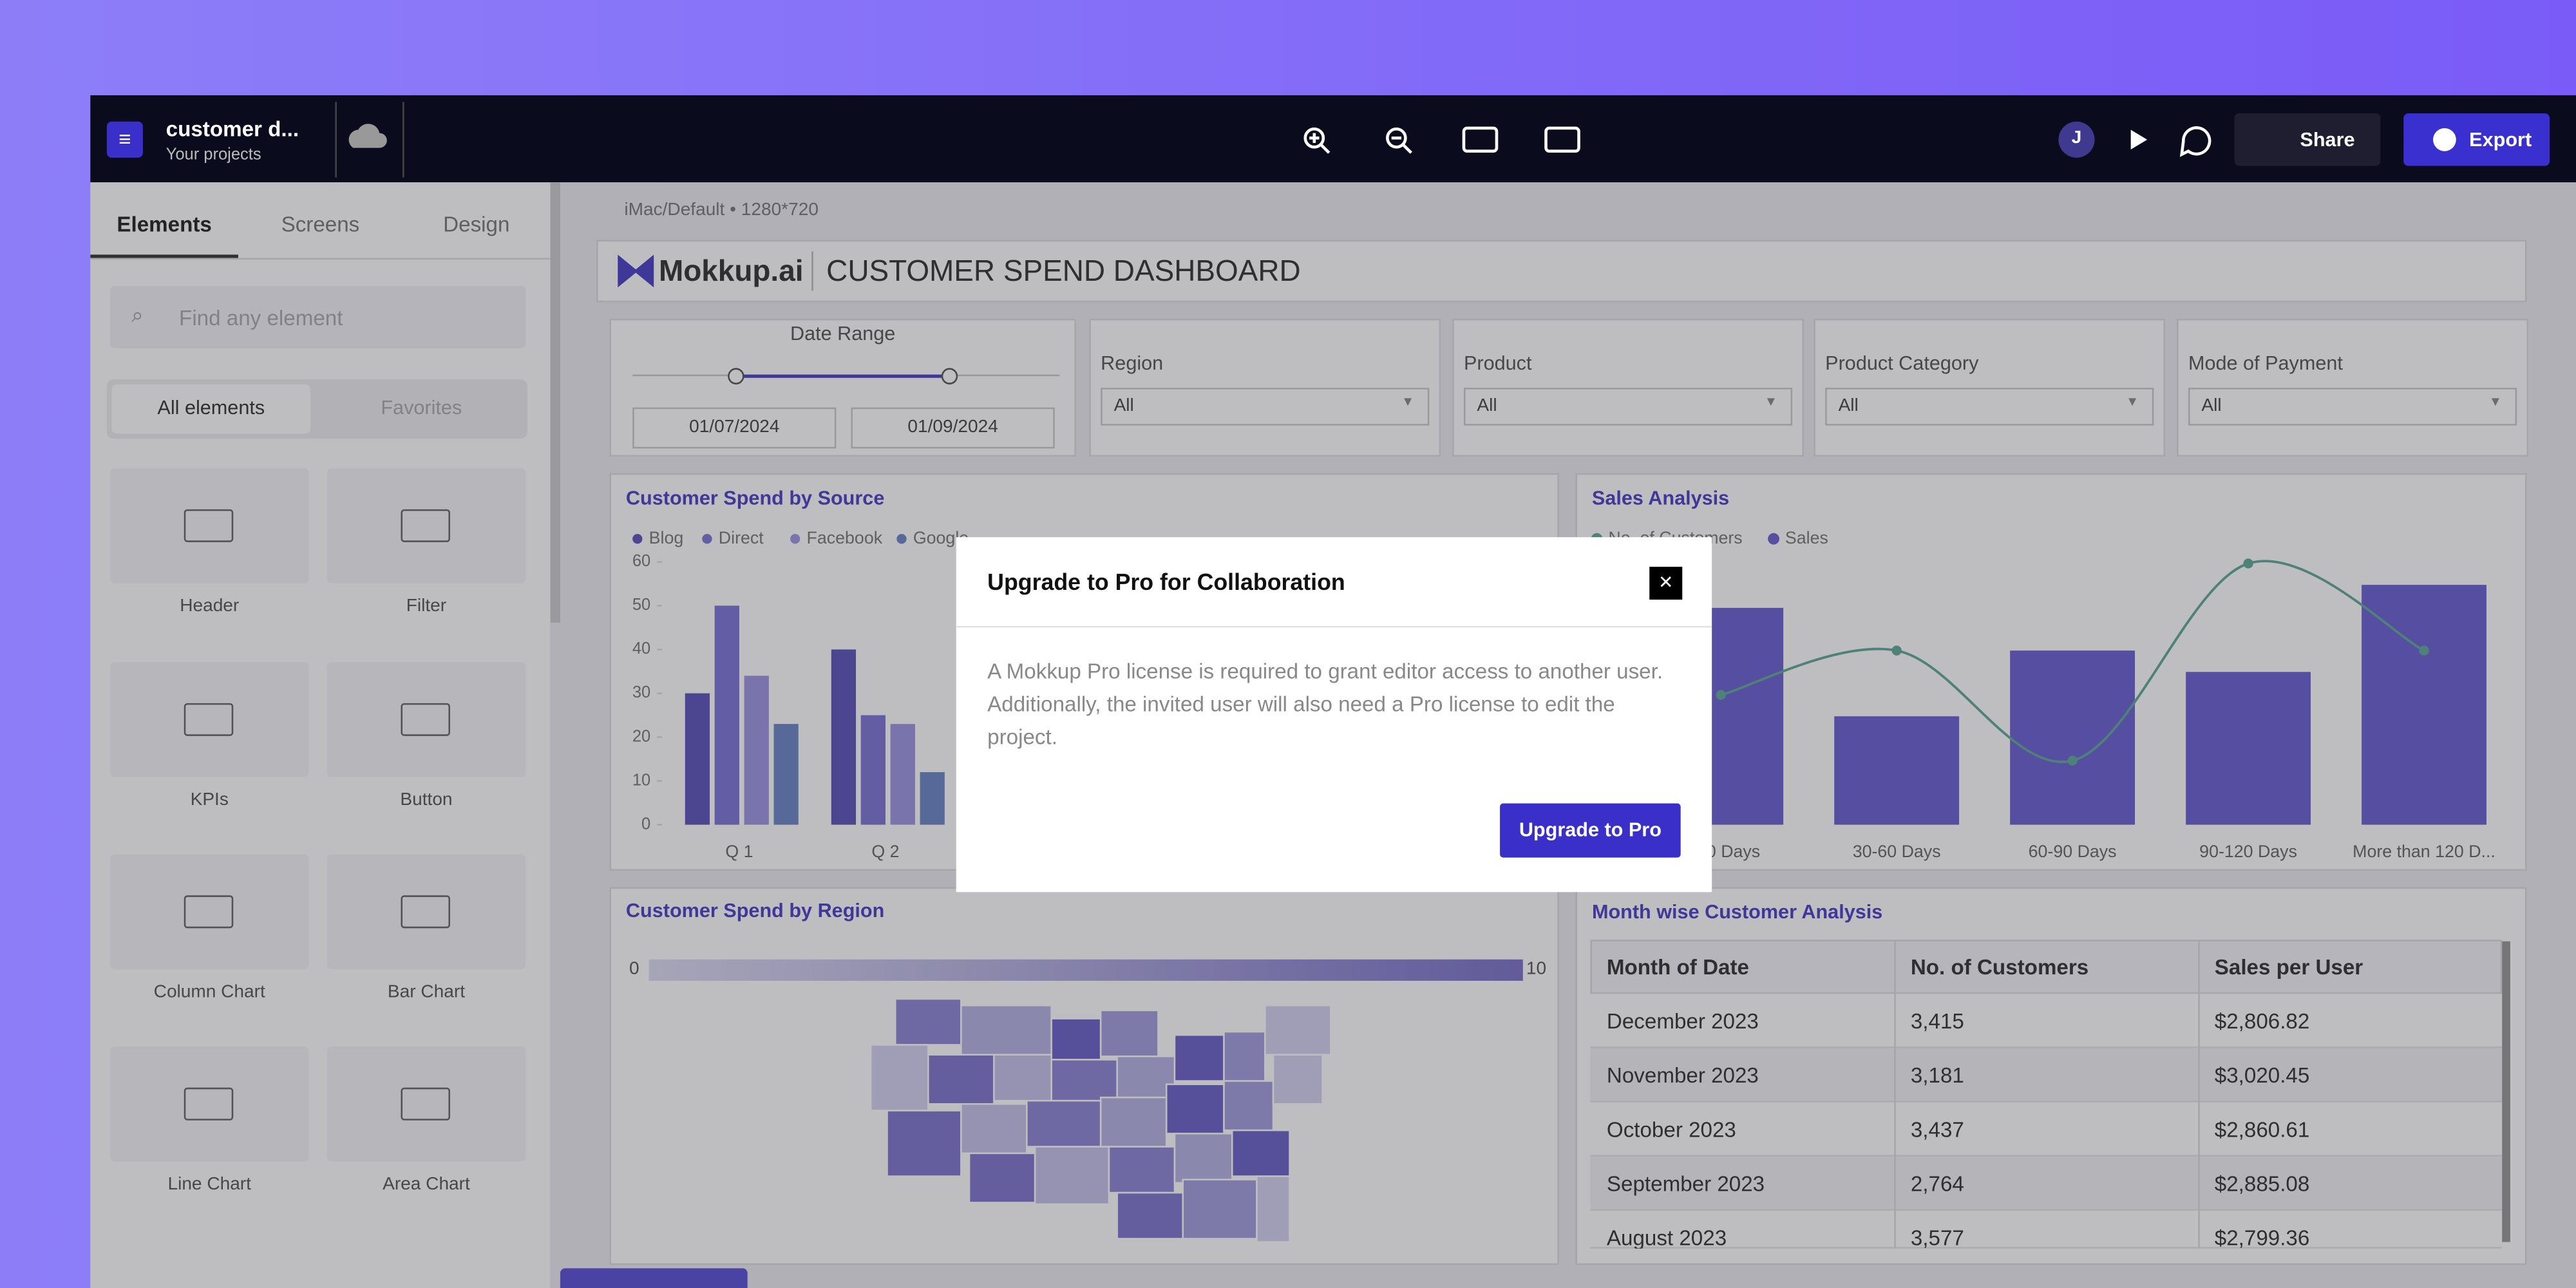 This screenshot has width=2576, height=1288. Describe the element at coordinates (164, 224) in the screenshot. I see `sidebar-tab: Elements` at that location.